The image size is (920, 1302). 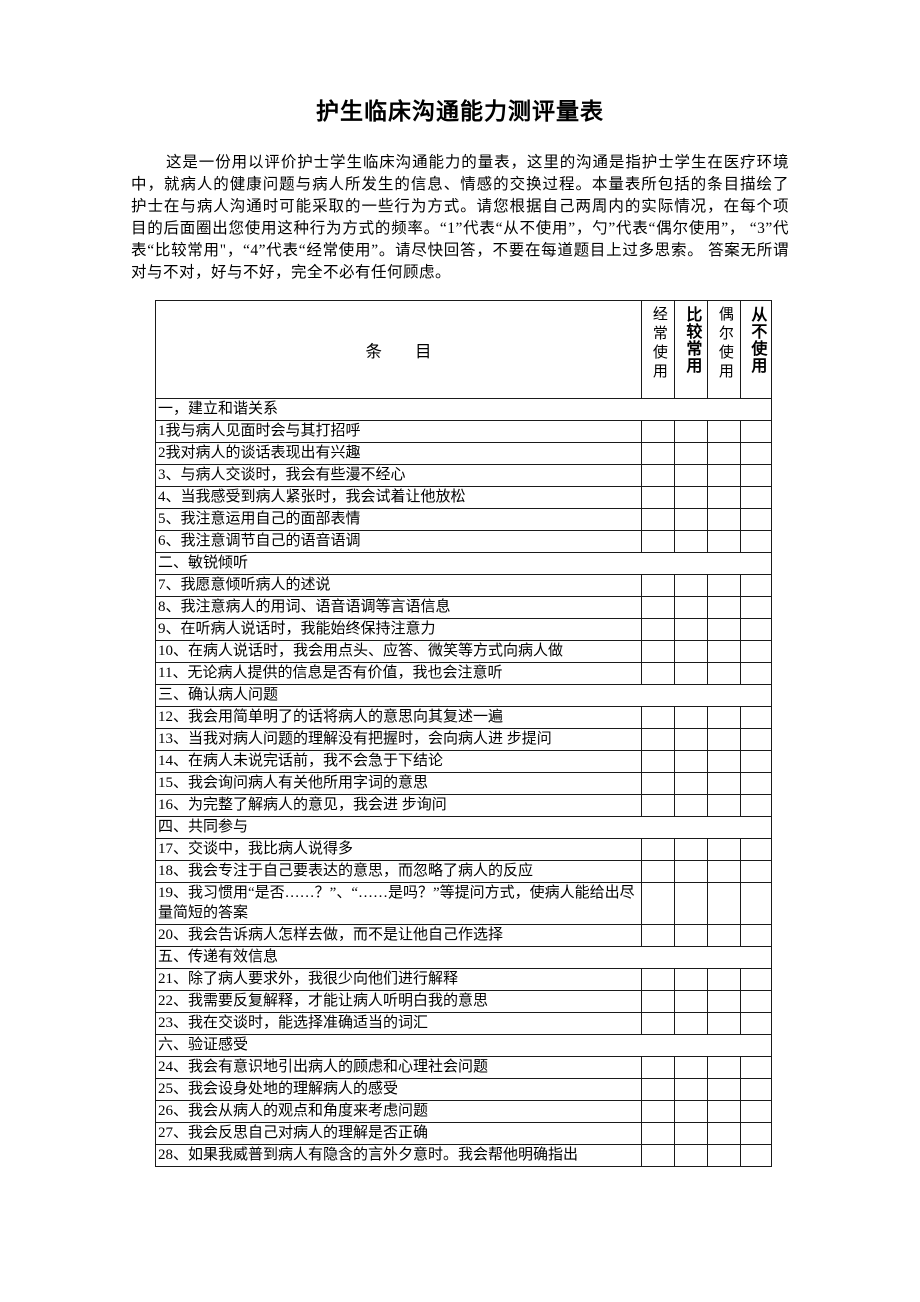 What do you see at coordinates (398, 1001) in the screenshot?
I see `item-text: 22、我需要反复解释，才能让病人听明白我的意思` at bounding box center [398, 1001].